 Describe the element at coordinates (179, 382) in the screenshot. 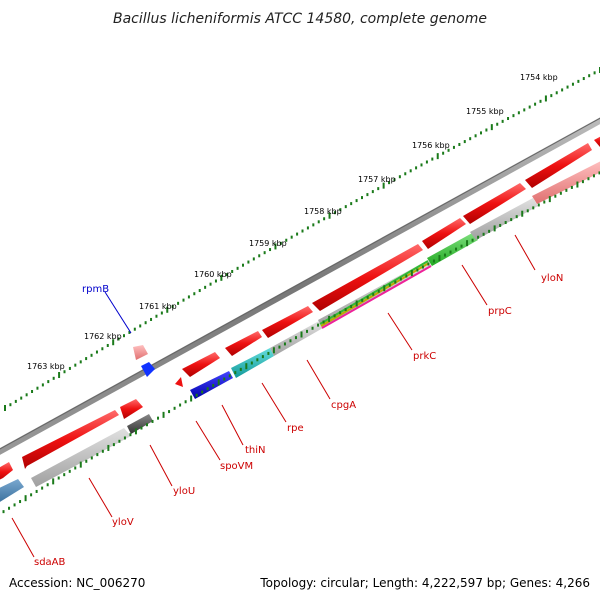

I see `feature-small-arrow` at that location.